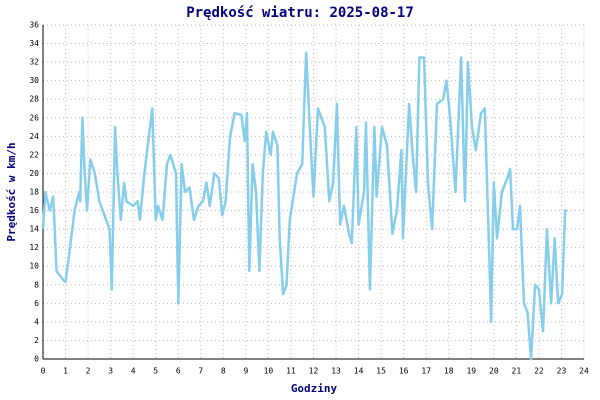  What do you see at coordinates (539, 371) in the screenshot?
I see `x-tick-label: 22` at bounding box center [539, 371].